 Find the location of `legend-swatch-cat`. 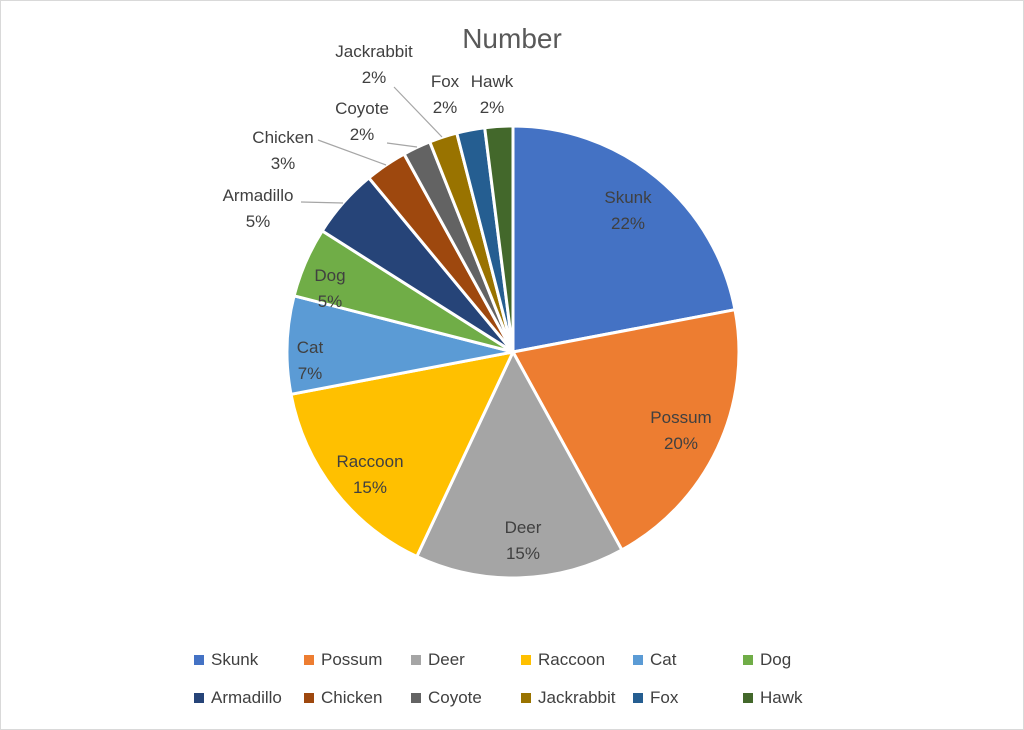

legend-swatch-cat is located at coordinates (638, 660).